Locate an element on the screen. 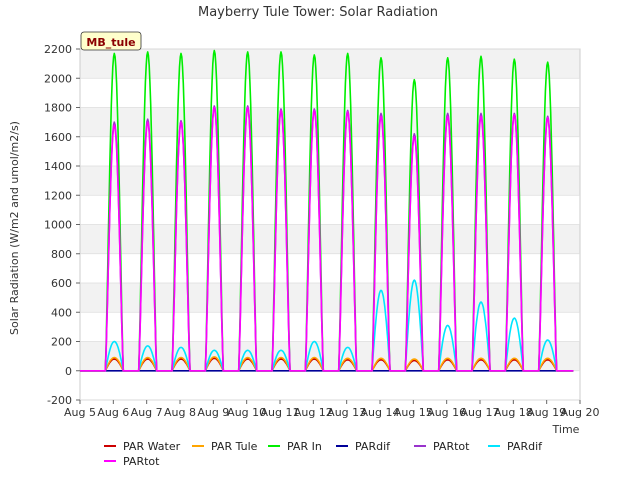  y-axis-label: Solar Radiation (W/m2 and umol/m2/s) is located at coordinates (14, 228).